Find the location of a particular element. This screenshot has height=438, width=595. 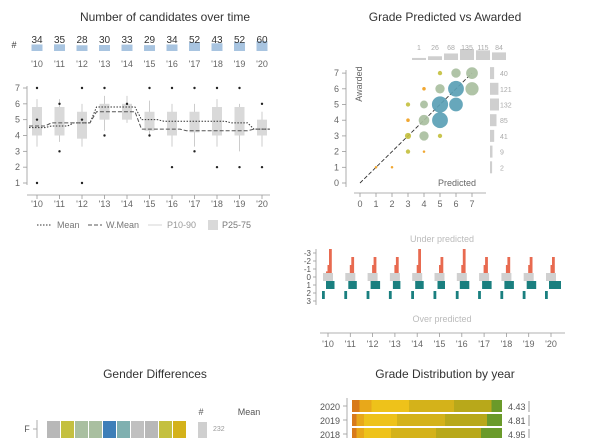

x-tick-label: '13 is located at coordinates (395, 344).